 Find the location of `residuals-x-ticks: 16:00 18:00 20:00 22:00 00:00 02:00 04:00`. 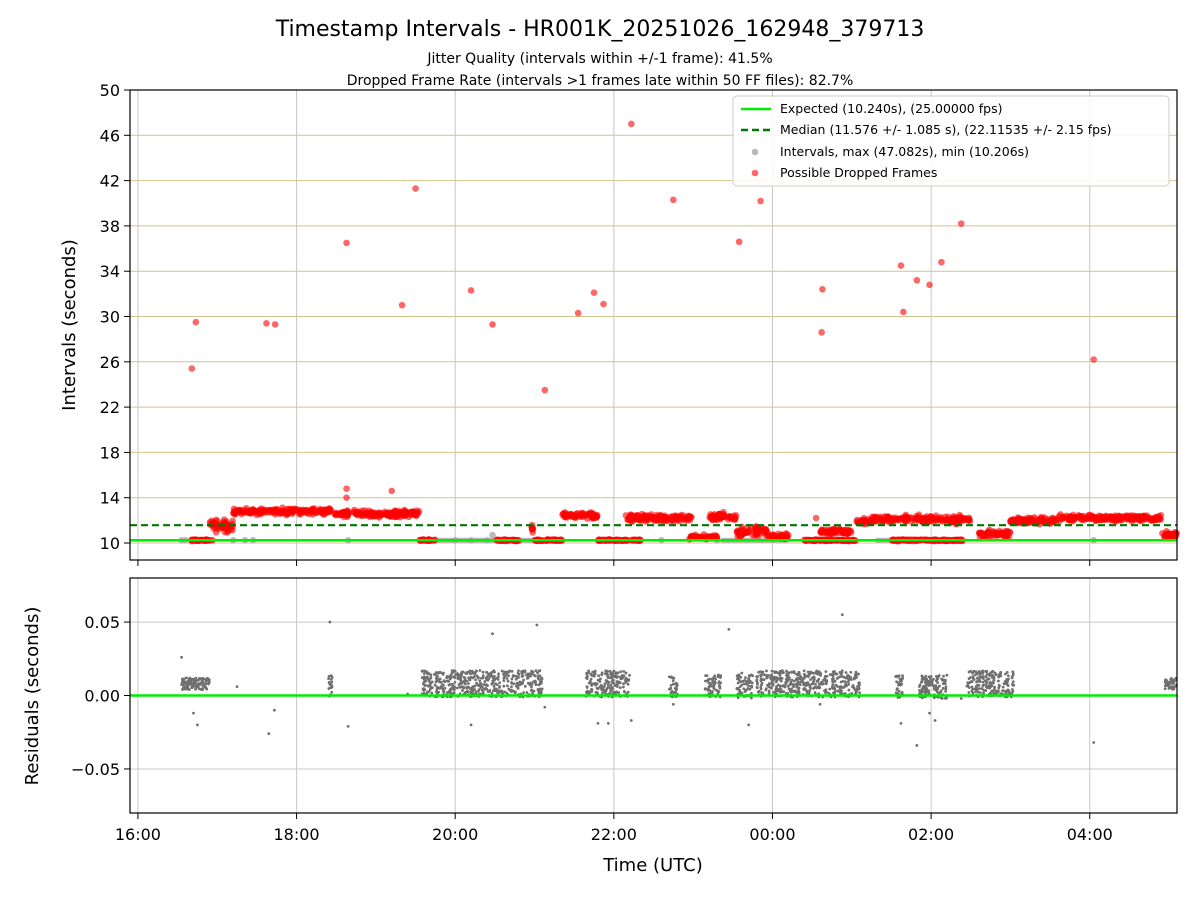

residuals-x-ticks: 16:00 18:00 20:00 22:00 00:00 02:00 04:00 is located at coordinates (614, 828).